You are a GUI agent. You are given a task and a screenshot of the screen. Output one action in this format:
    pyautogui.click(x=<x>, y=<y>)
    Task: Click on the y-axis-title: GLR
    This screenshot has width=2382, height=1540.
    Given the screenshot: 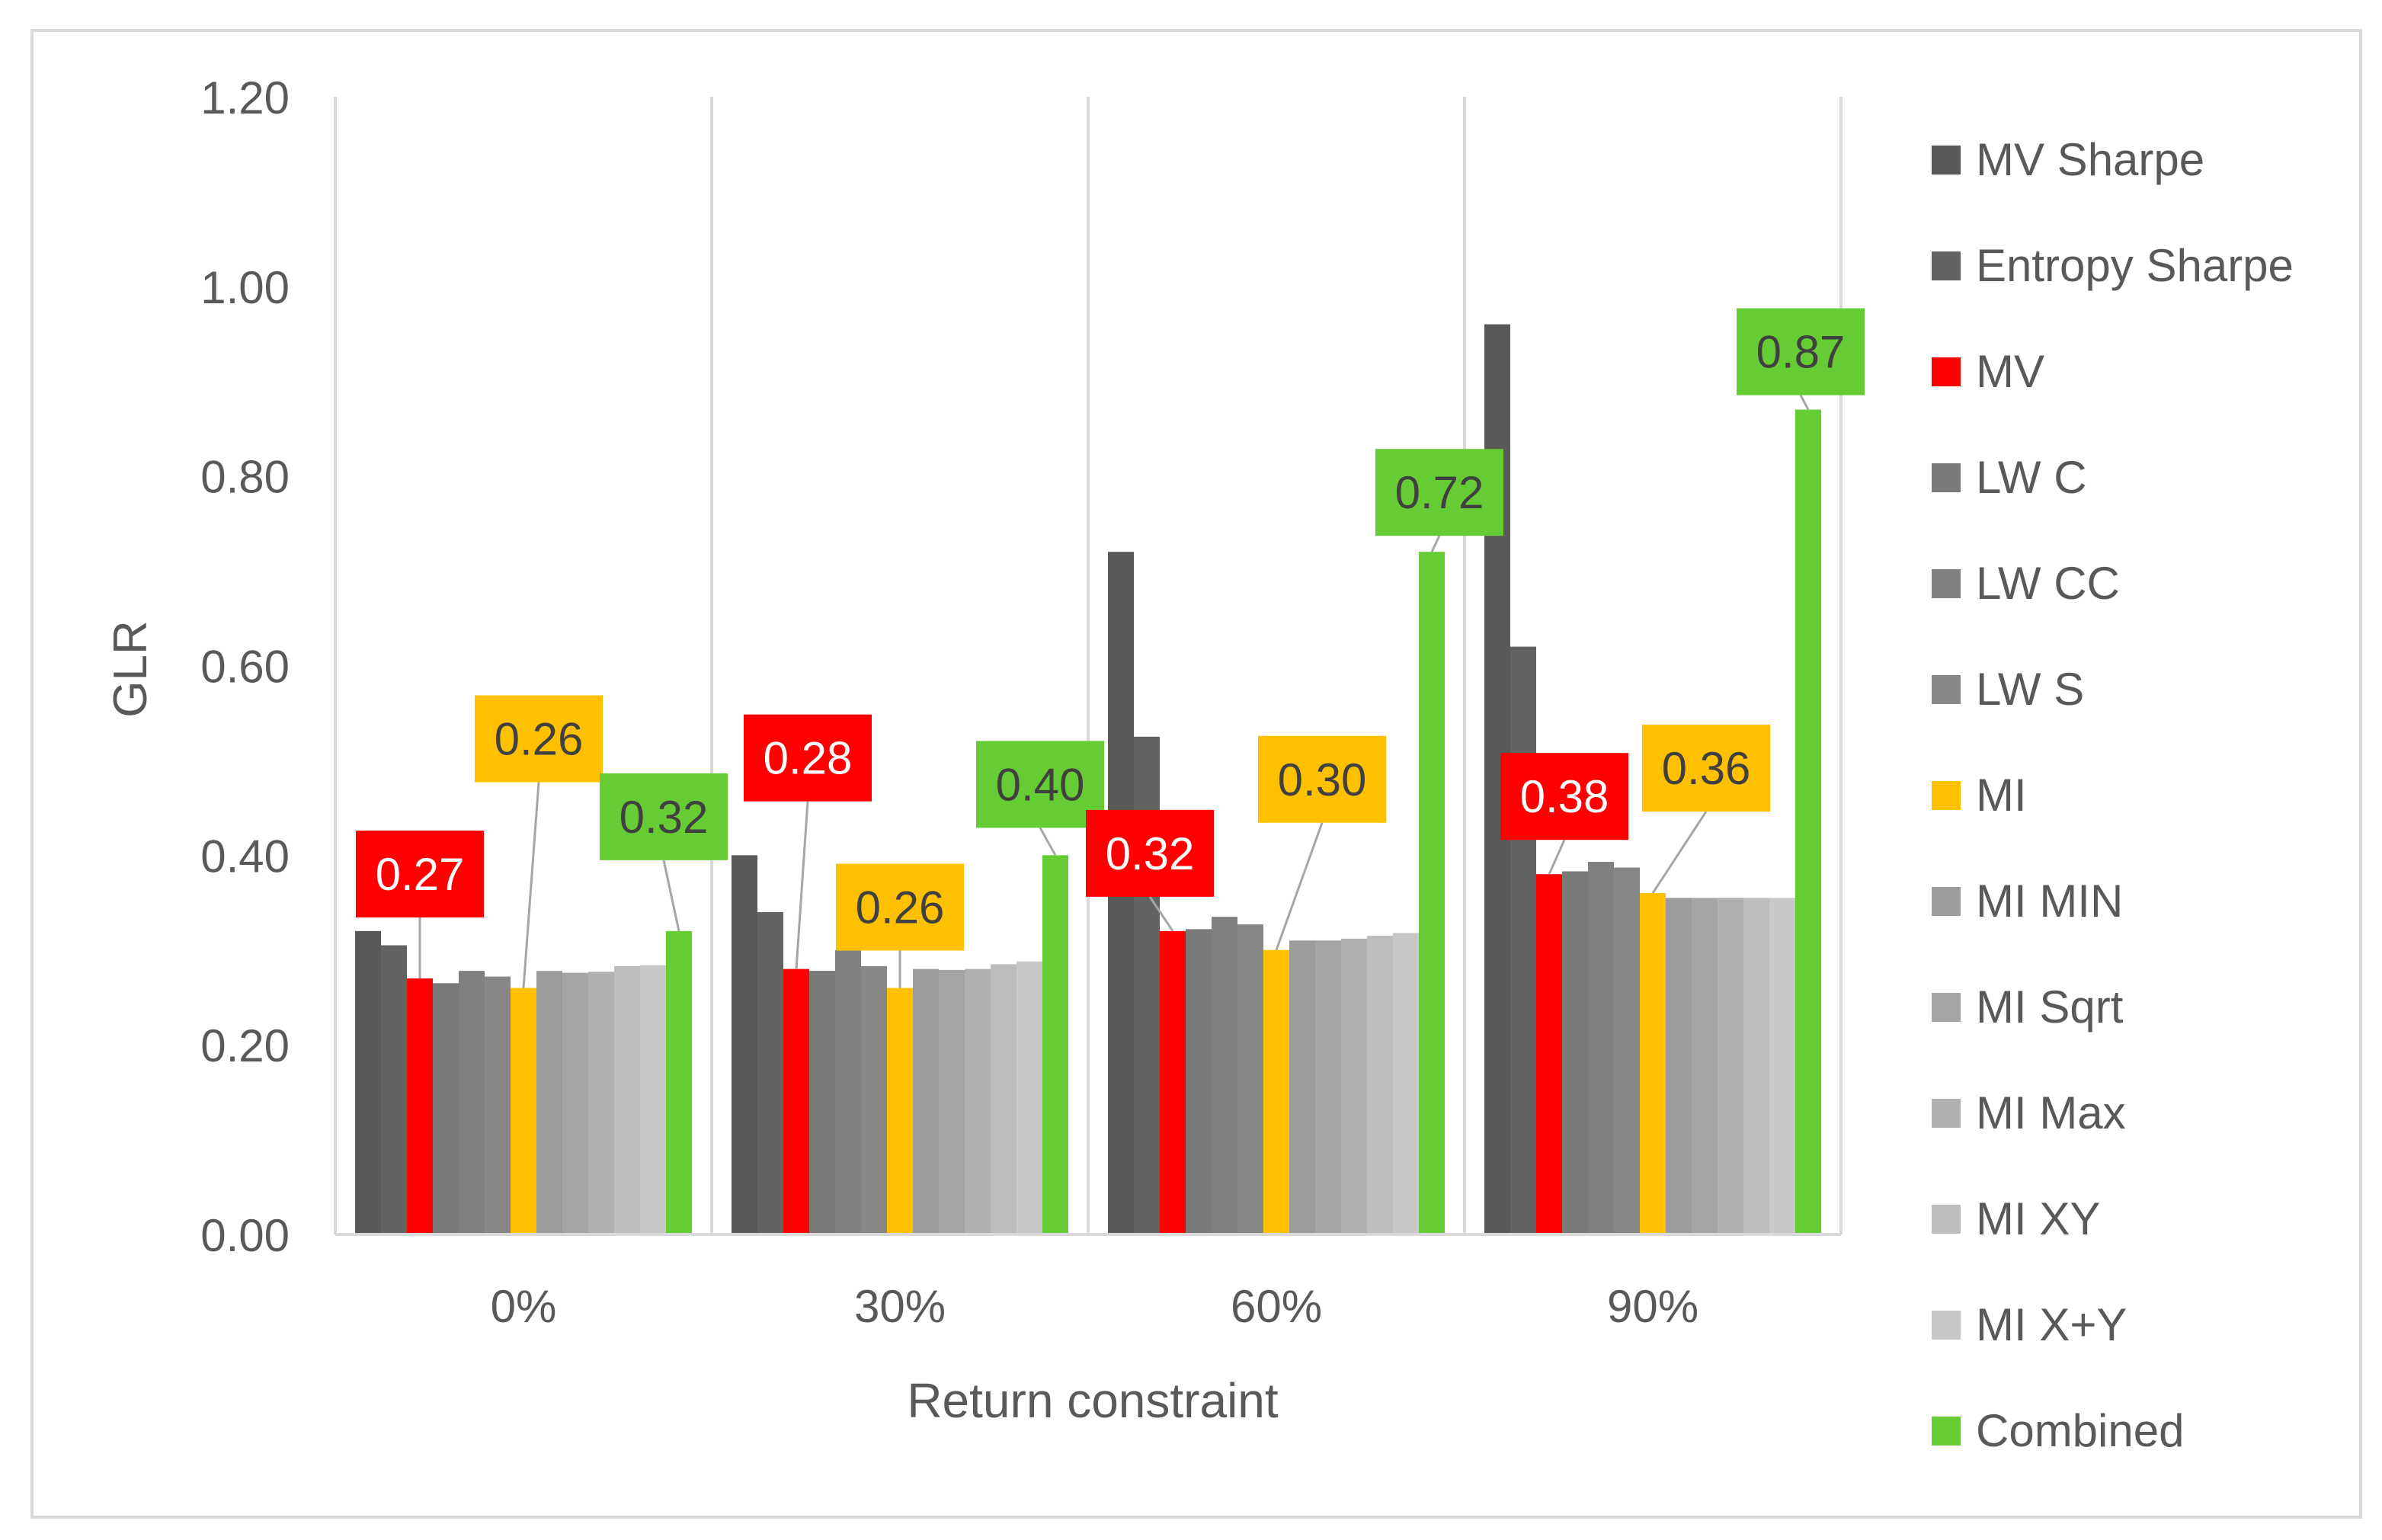 What is the action you would take?
    pyautogui.click(x=131, y=668)
    